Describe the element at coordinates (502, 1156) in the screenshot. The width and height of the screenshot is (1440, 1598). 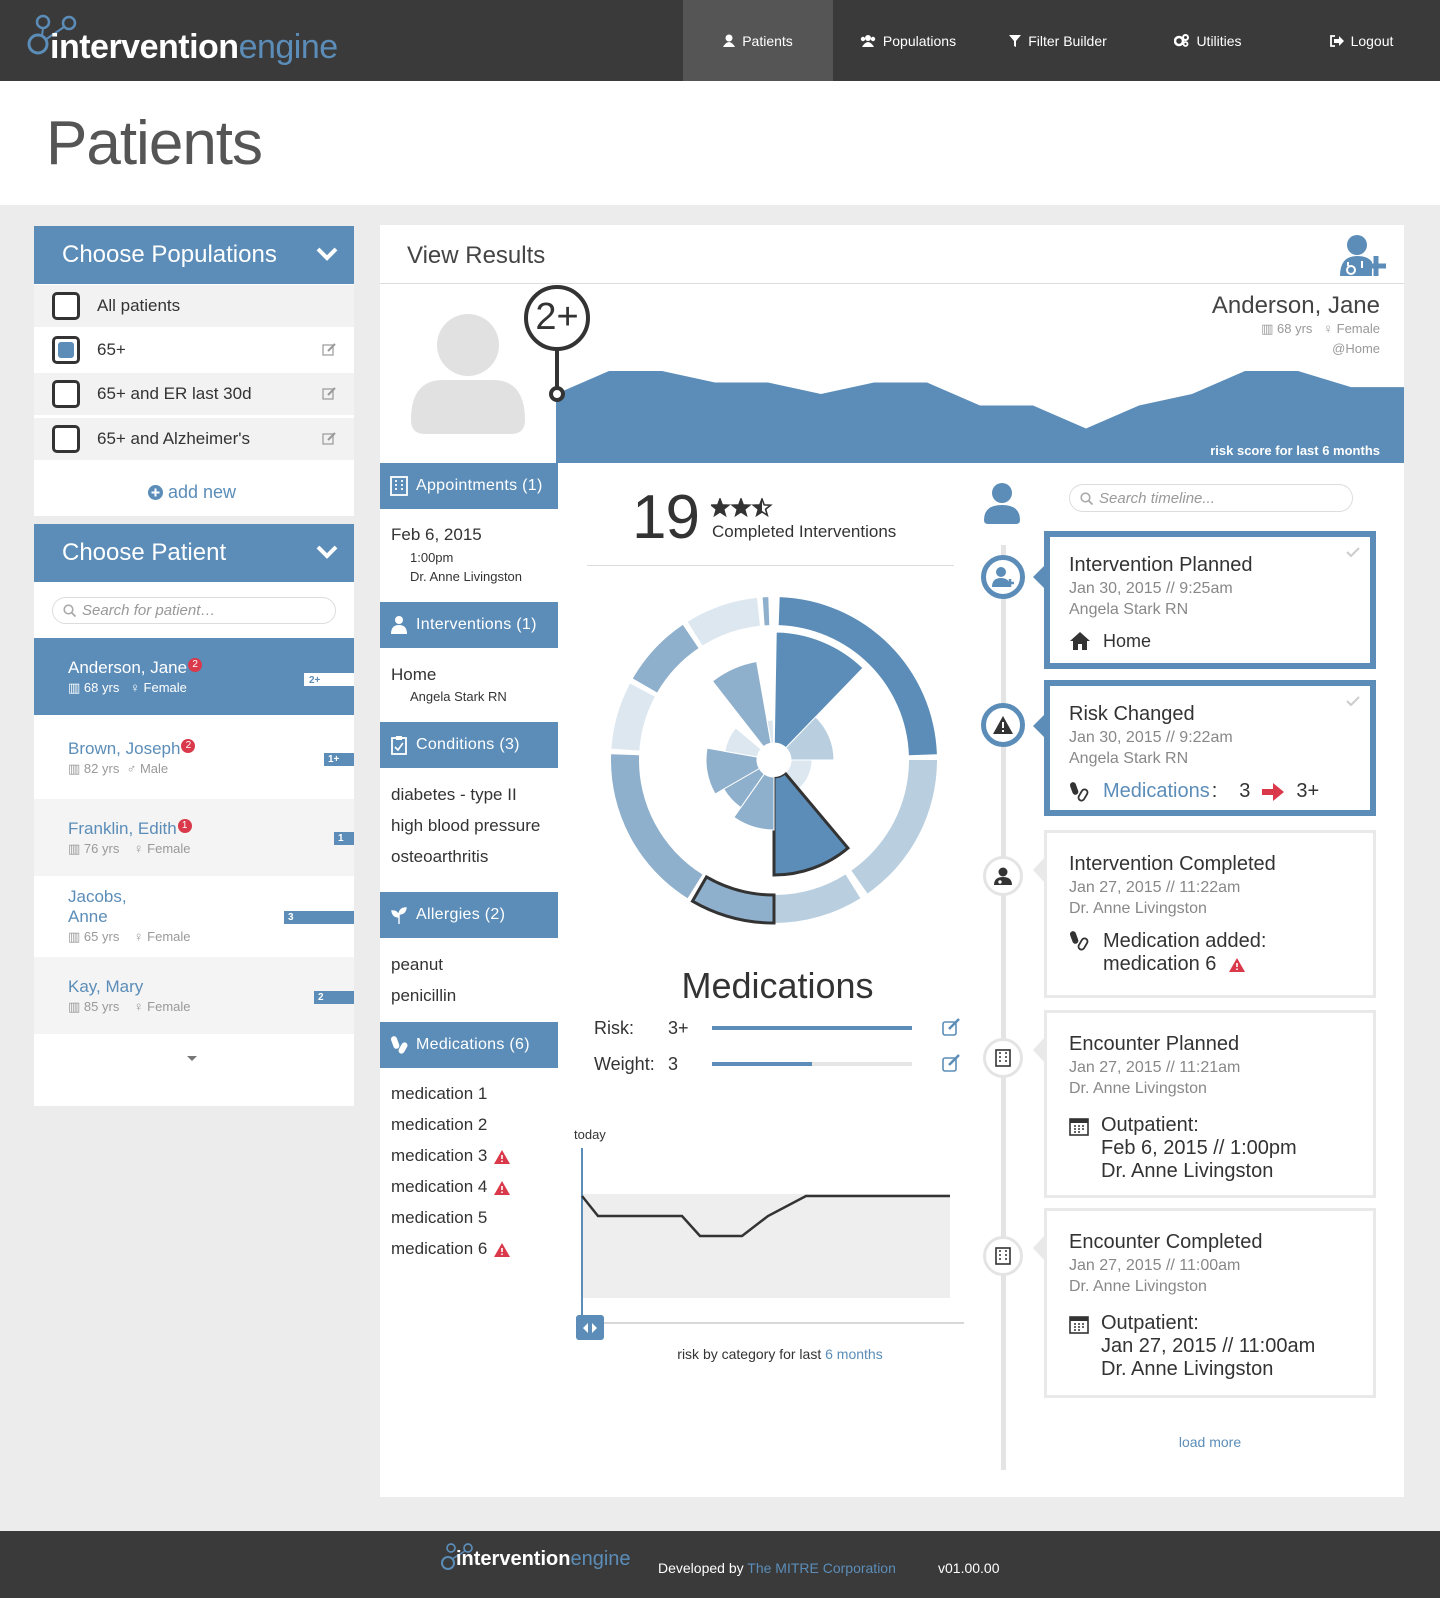
I see `warning-icon` at that location.